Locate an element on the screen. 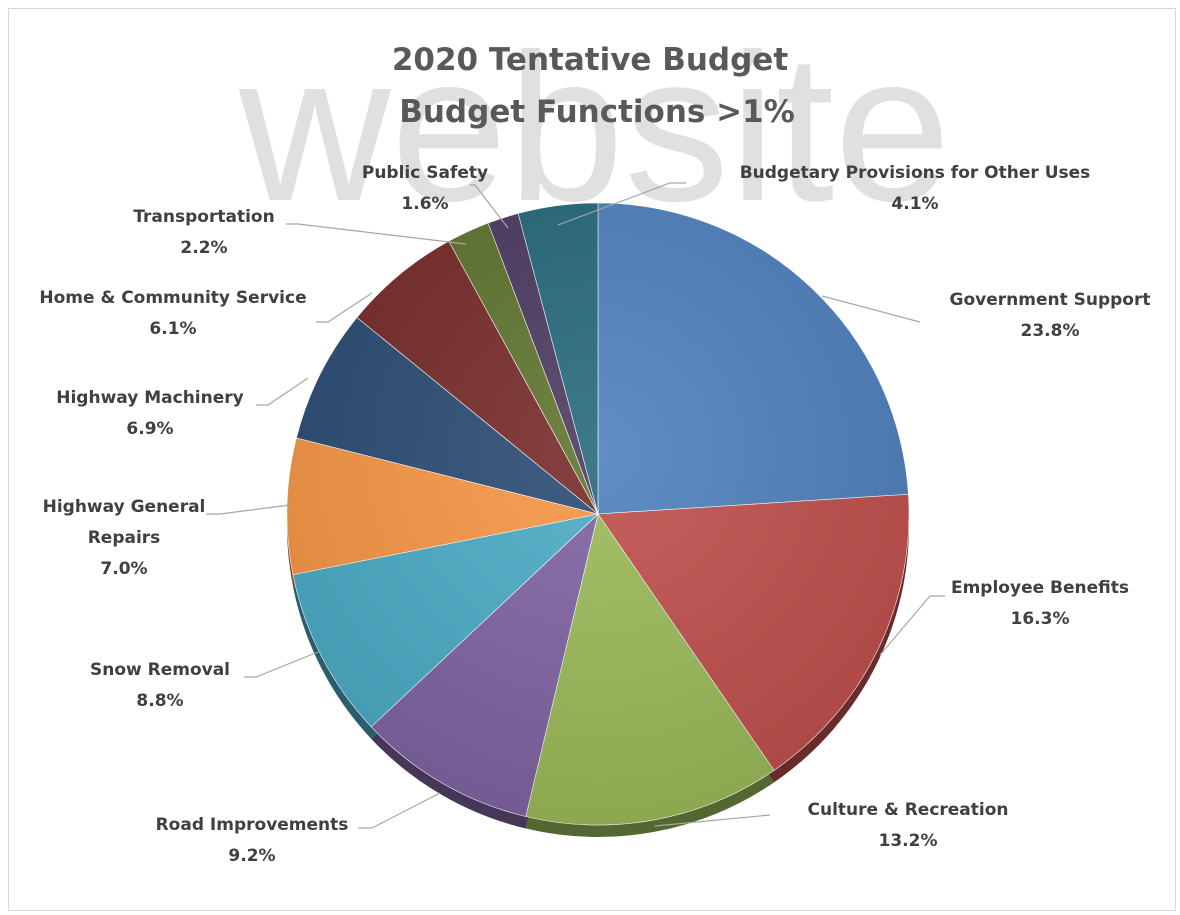 This screenshot has height=915, width=1180. slice-value-highway-machinery: 6.9% is located at coordinates (149, 429).